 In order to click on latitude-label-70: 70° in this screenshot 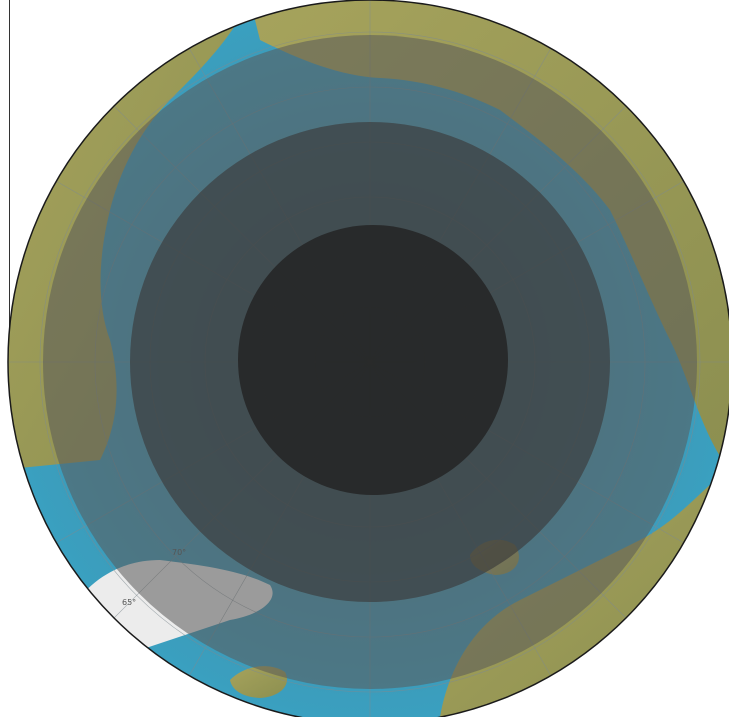, I will do `click(179, 552)`.